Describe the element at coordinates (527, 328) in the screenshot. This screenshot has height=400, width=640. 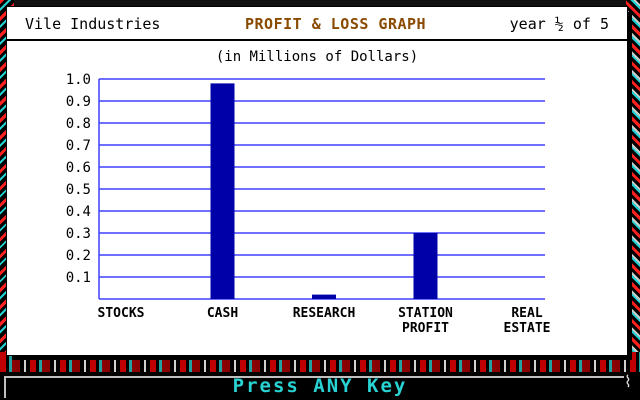
I see `x-category-label: ESTATE` at that location.